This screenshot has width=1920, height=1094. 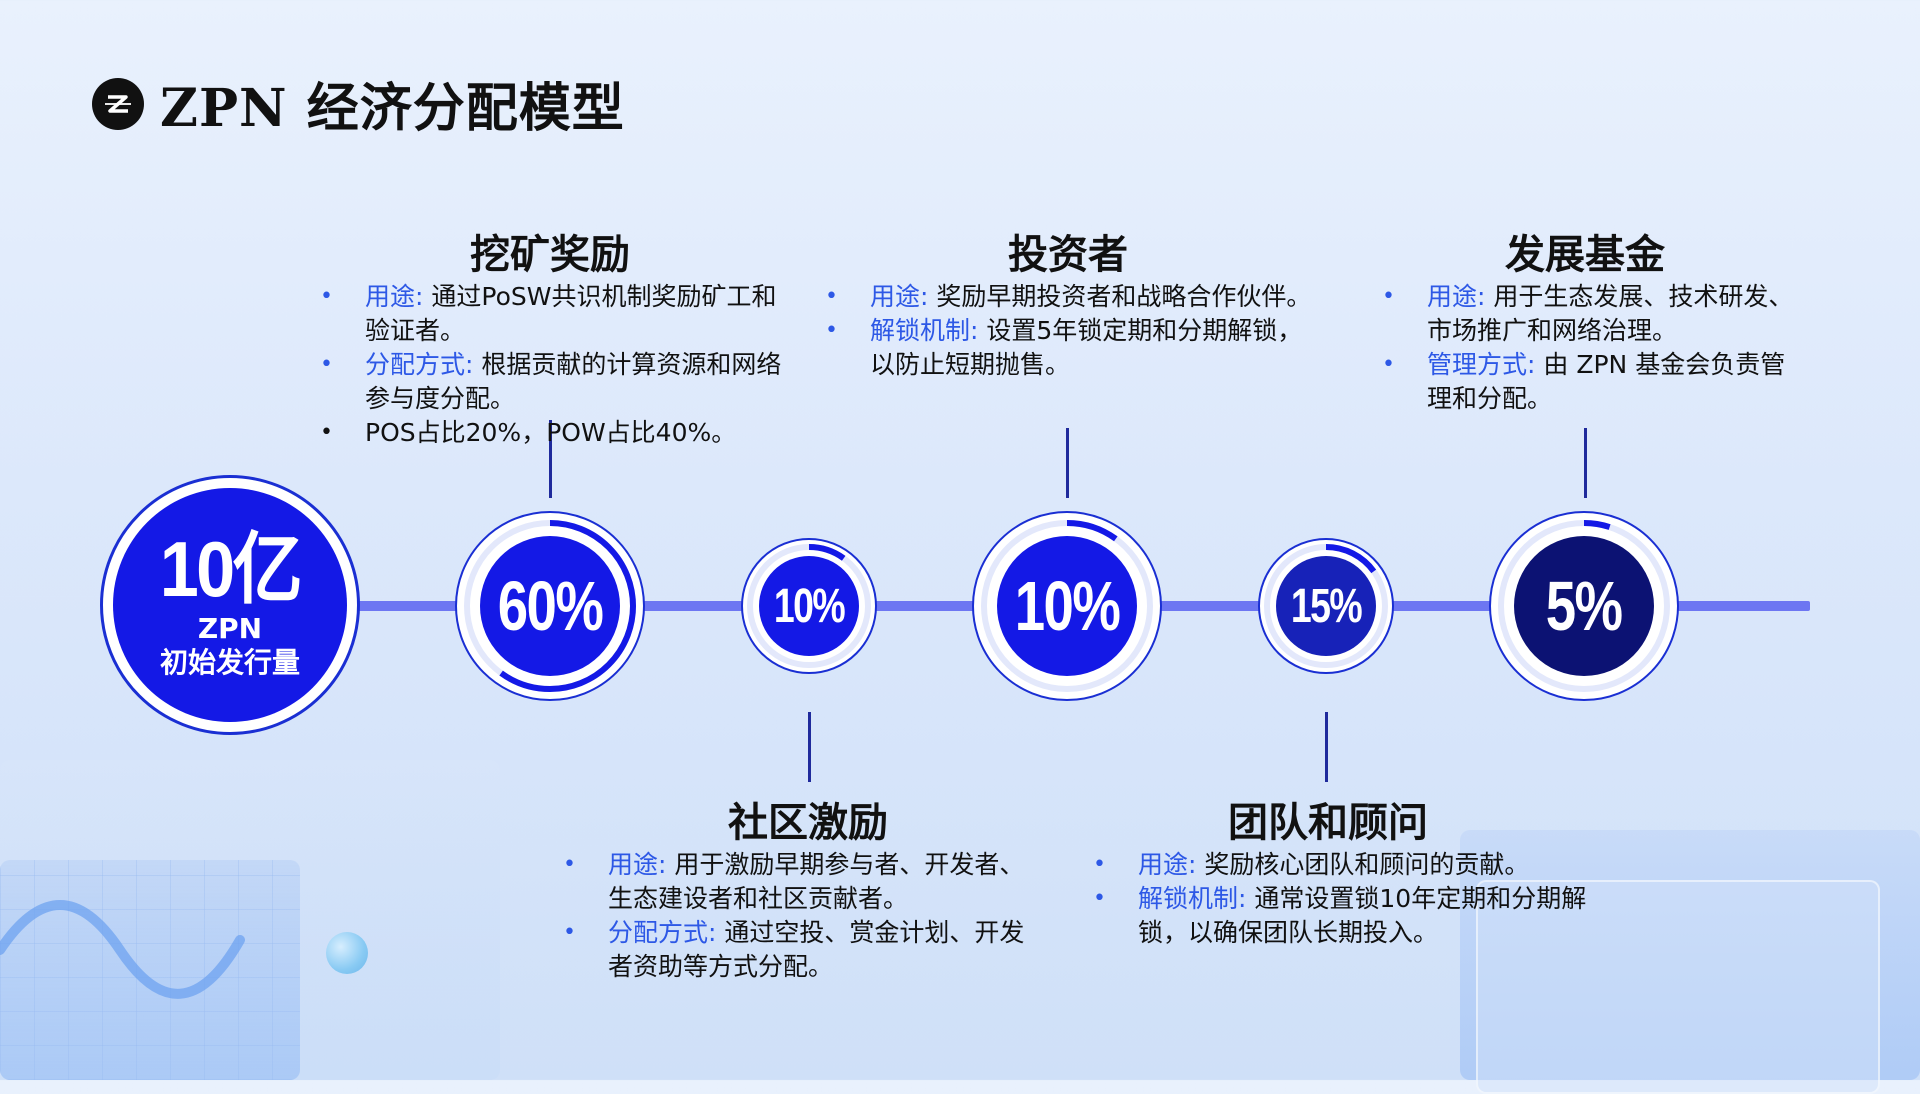 I want to click on wave-decoration, so click(x=122, y=949).